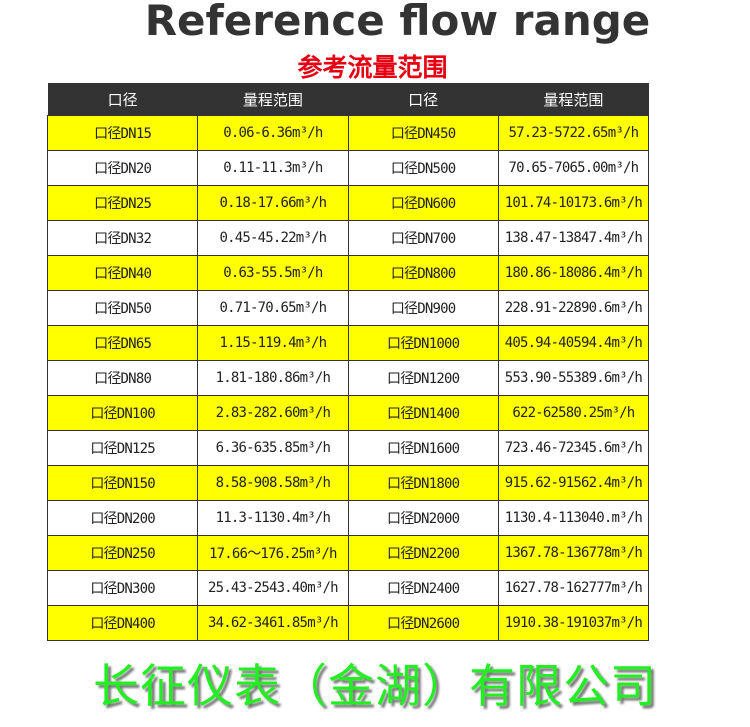 The height and width of the screenshot is (727, 750). I want to click on range-cell: 0.45-45.22m³/h, so click(273, 238).